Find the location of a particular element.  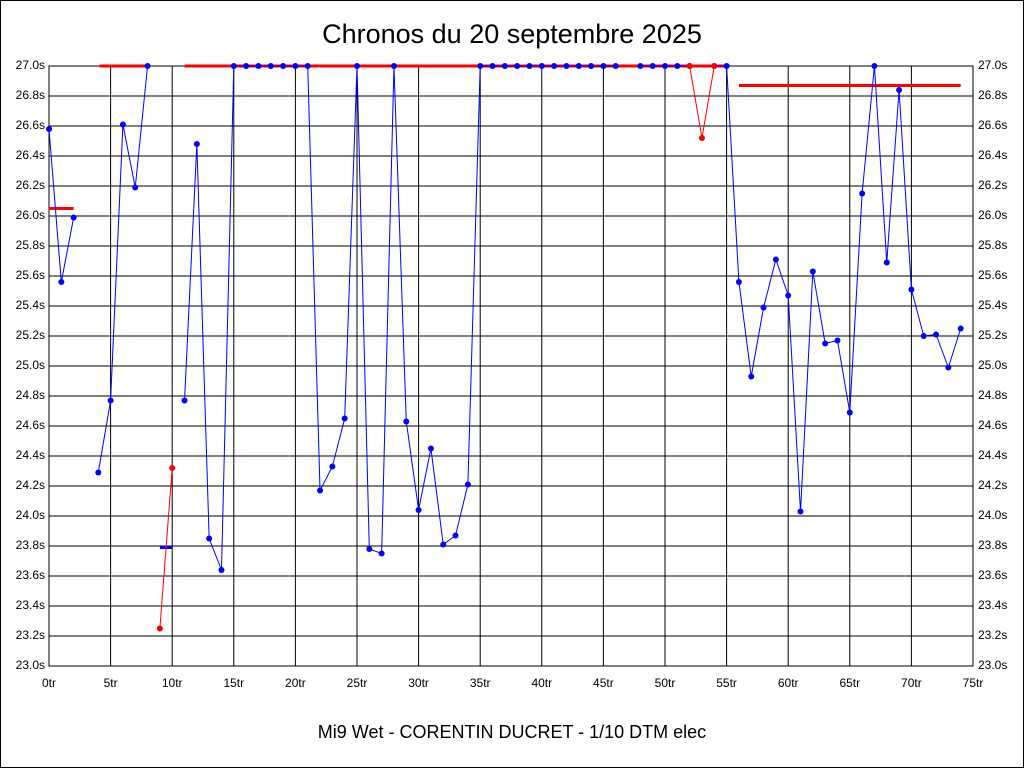

y-tick-label: 24.2s is located at coordinates (30, 485).